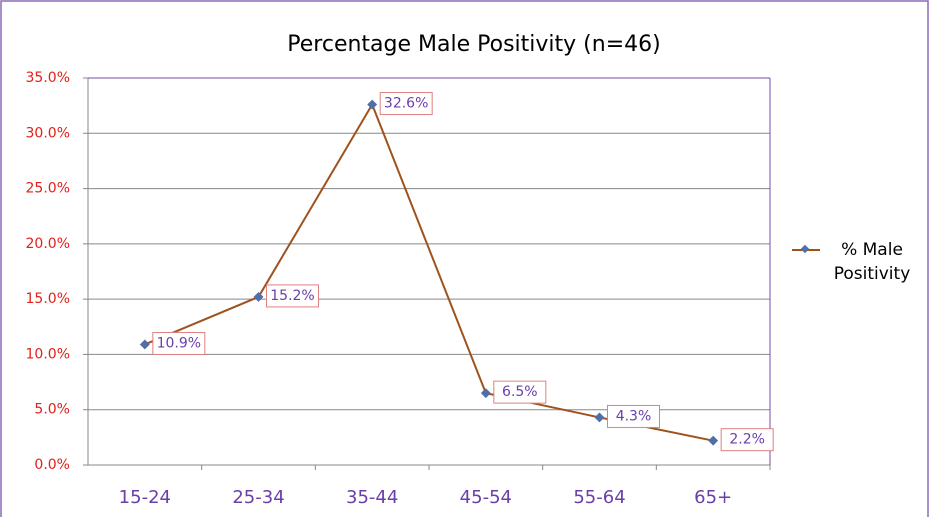 The image size is (929, 517). I want to click on data-label: 4.3%, so click(634, 416).